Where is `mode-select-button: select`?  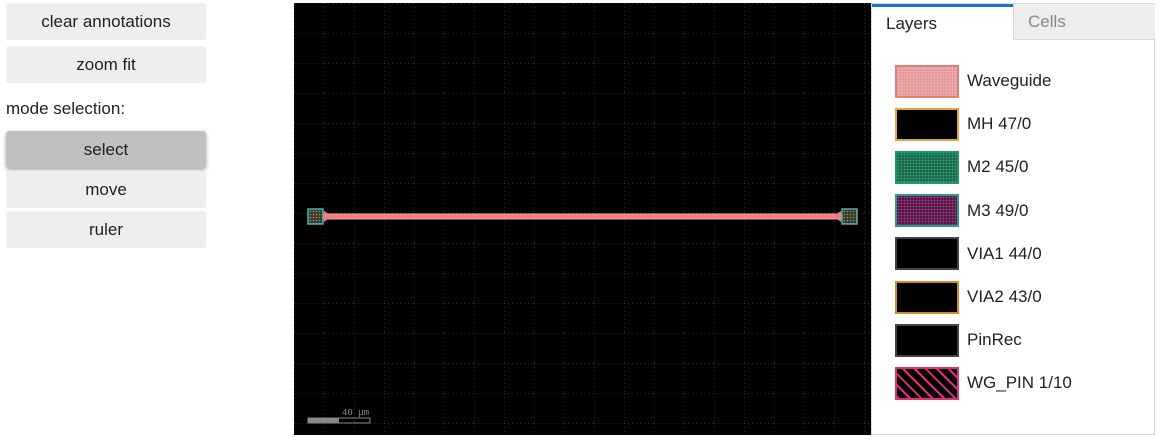
mode-select-button: select is located at coordinates (106, 149).